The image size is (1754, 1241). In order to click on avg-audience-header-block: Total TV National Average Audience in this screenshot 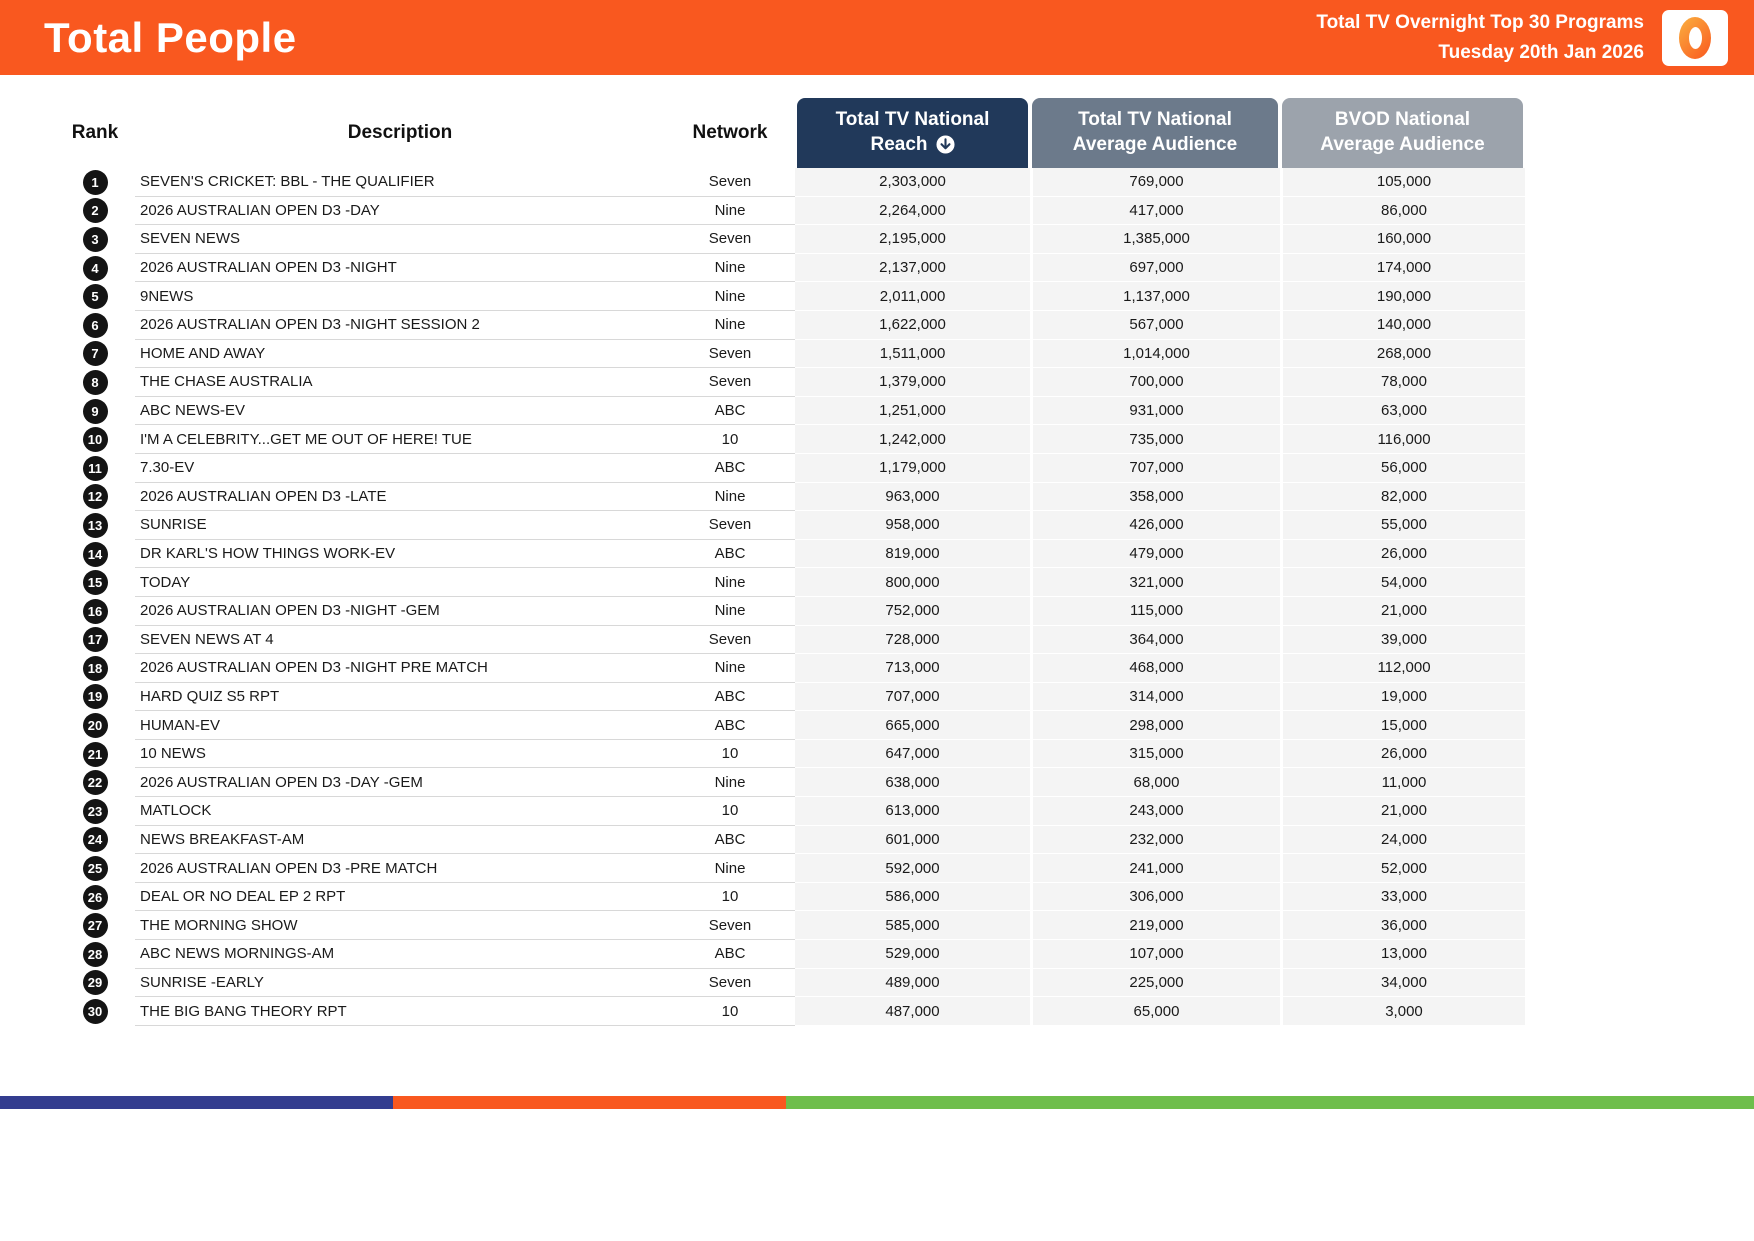, I will do `click(1155, 133)`.